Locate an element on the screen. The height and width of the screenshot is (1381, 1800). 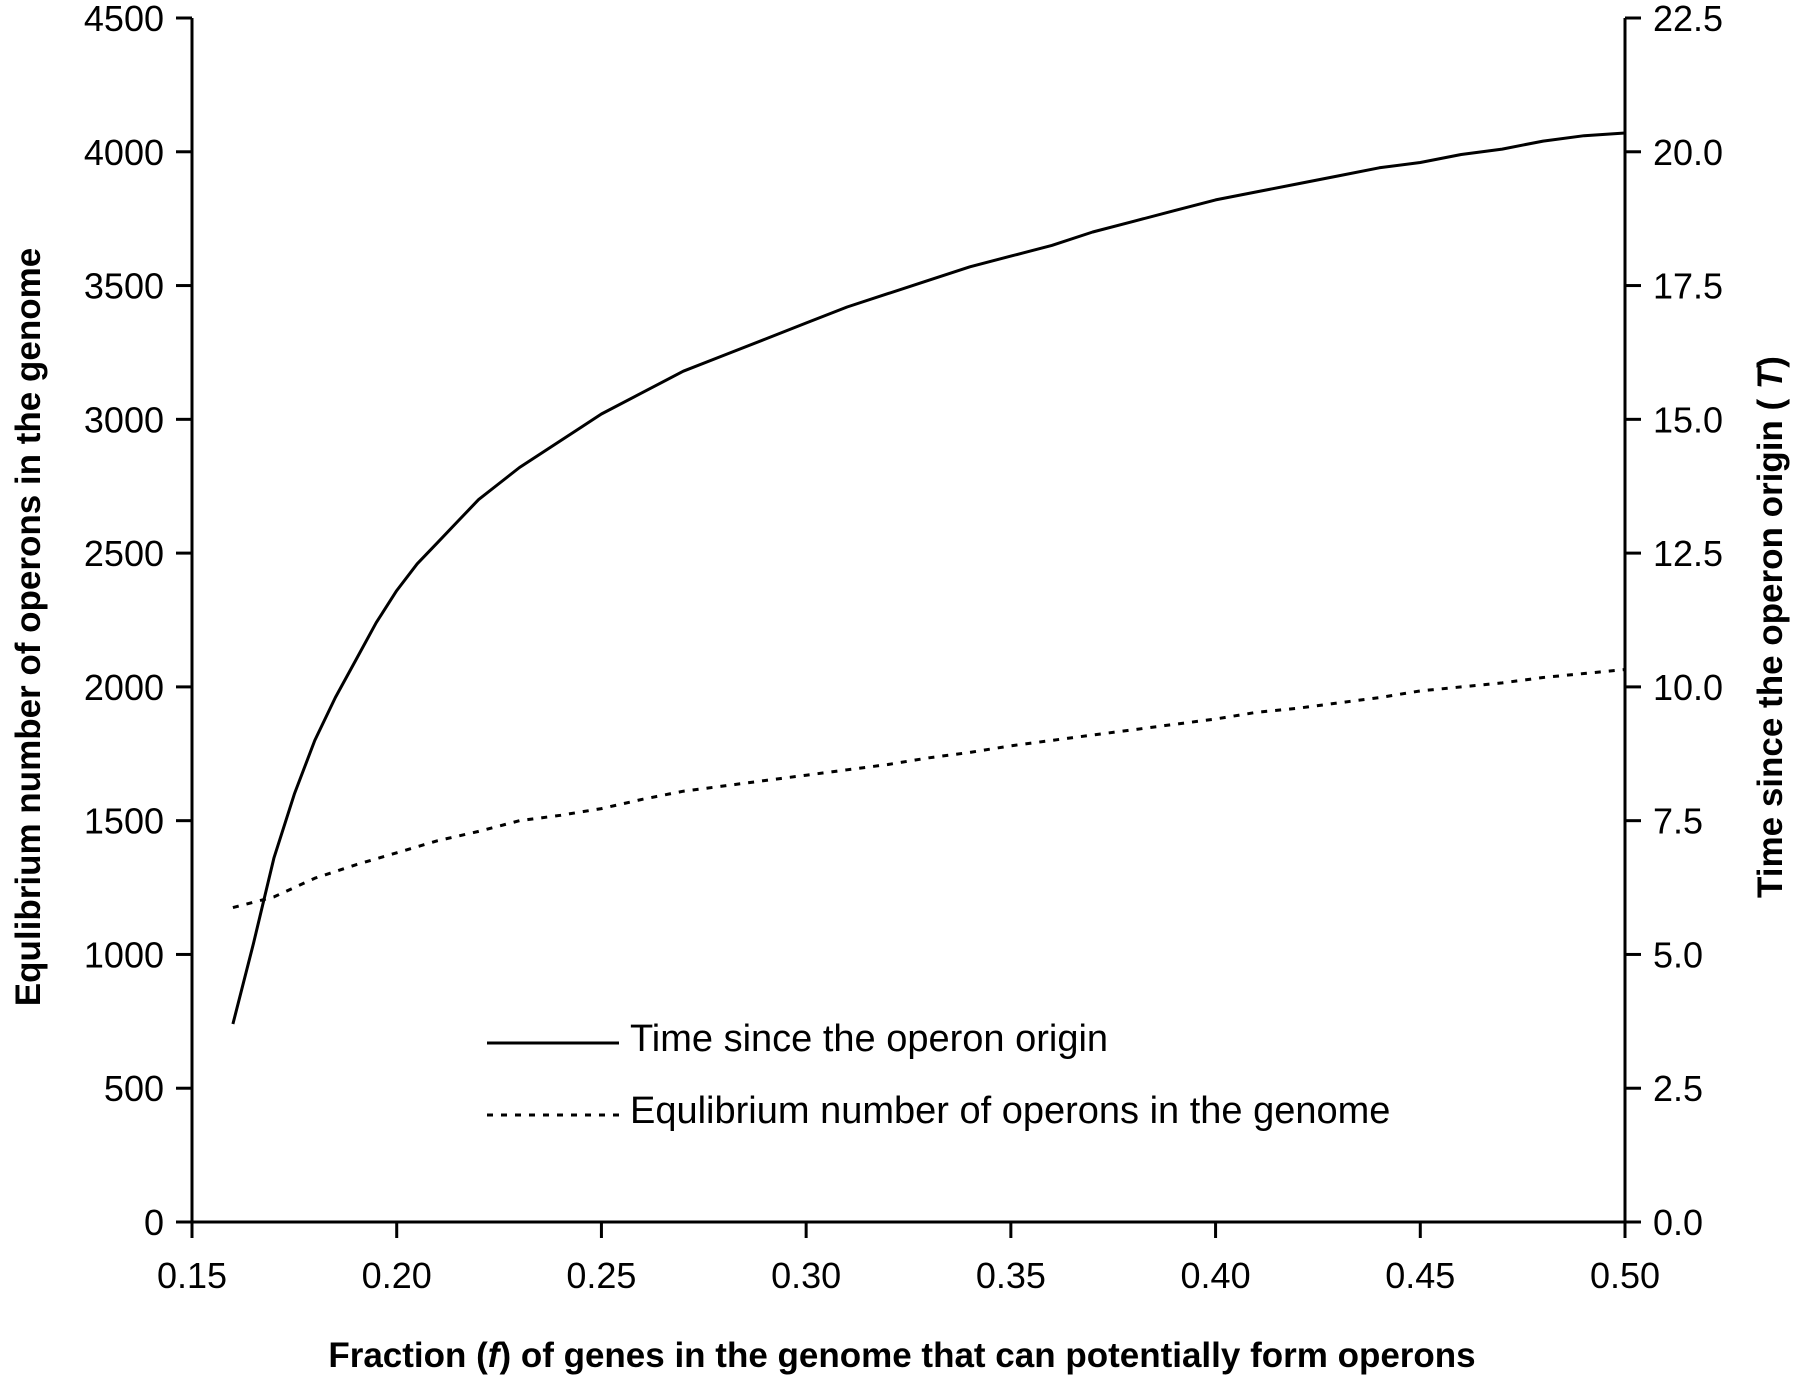
x-tick-label: 0.35 is located at coordinates (1011, 1275).